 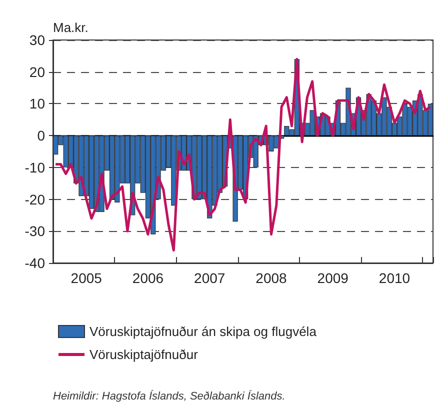 What do you see at coordinates (35, 167) in the screenshot?
I see `y-tick-label: -10` at bounding box center [35, 167].